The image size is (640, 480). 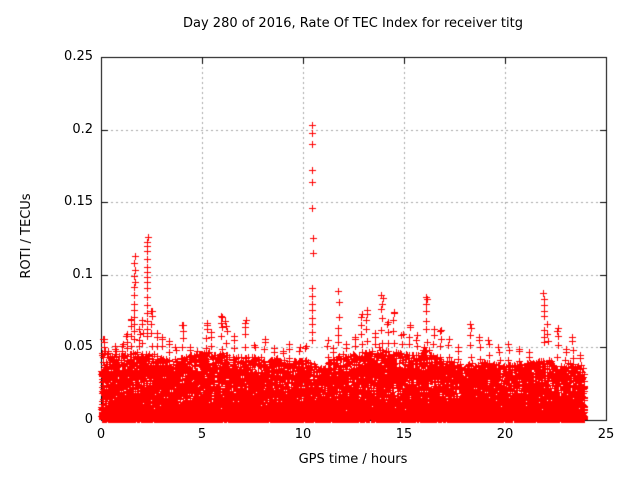 I want to click on x-tick-label: 0, so click(x=101, y=434).